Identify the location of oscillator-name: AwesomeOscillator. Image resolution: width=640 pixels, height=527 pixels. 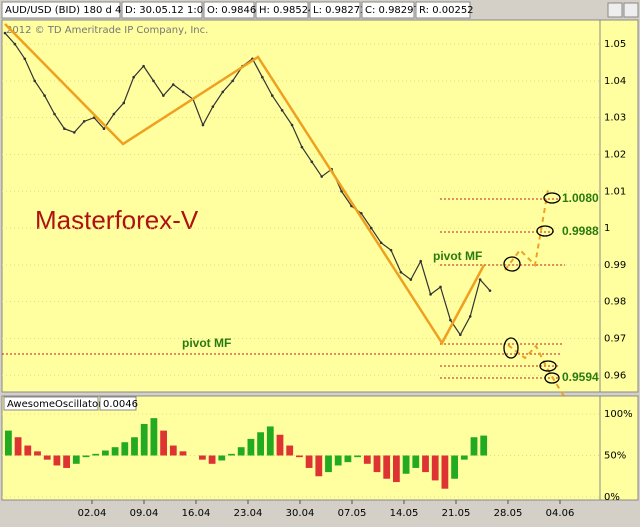
(55, 404).